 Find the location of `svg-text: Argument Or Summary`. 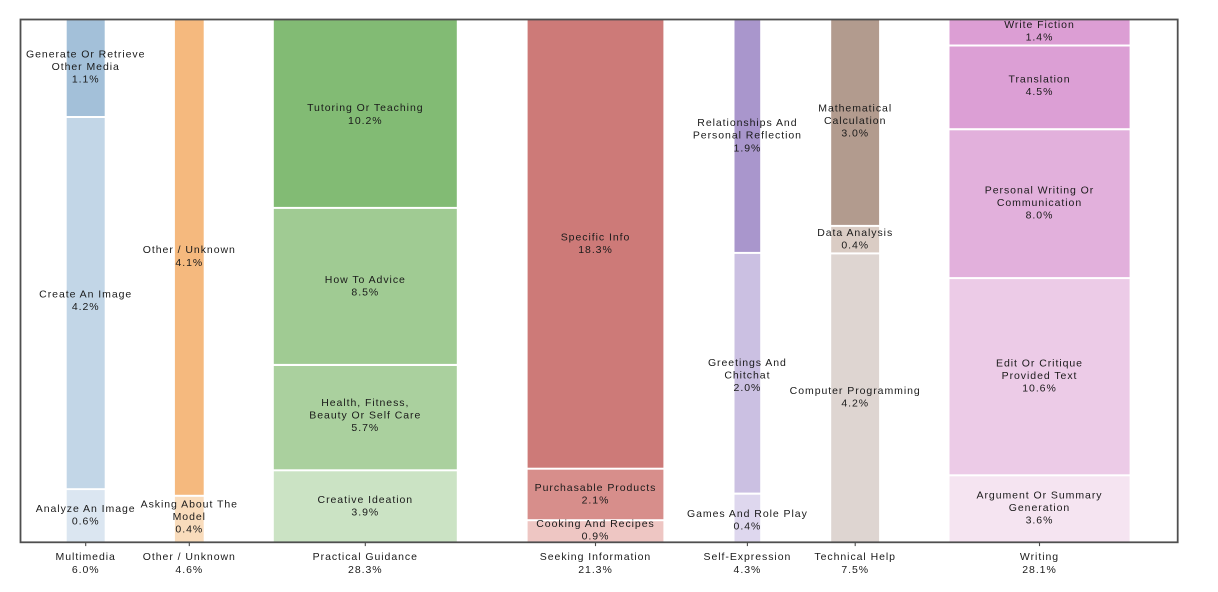

svg-text: Argument Or Summary is located at coordinates (1040, 496).